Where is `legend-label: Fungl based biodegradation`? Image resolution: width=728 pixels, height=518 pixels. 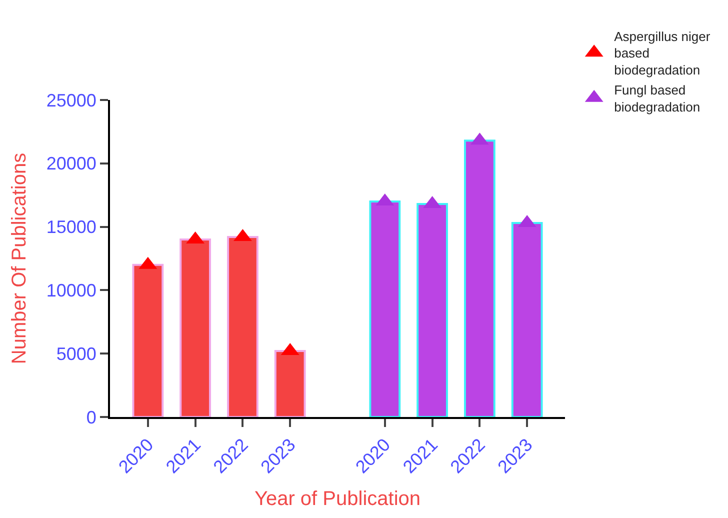
legend-label: Fungl based biodegradation is located at coordinates (657, 98).